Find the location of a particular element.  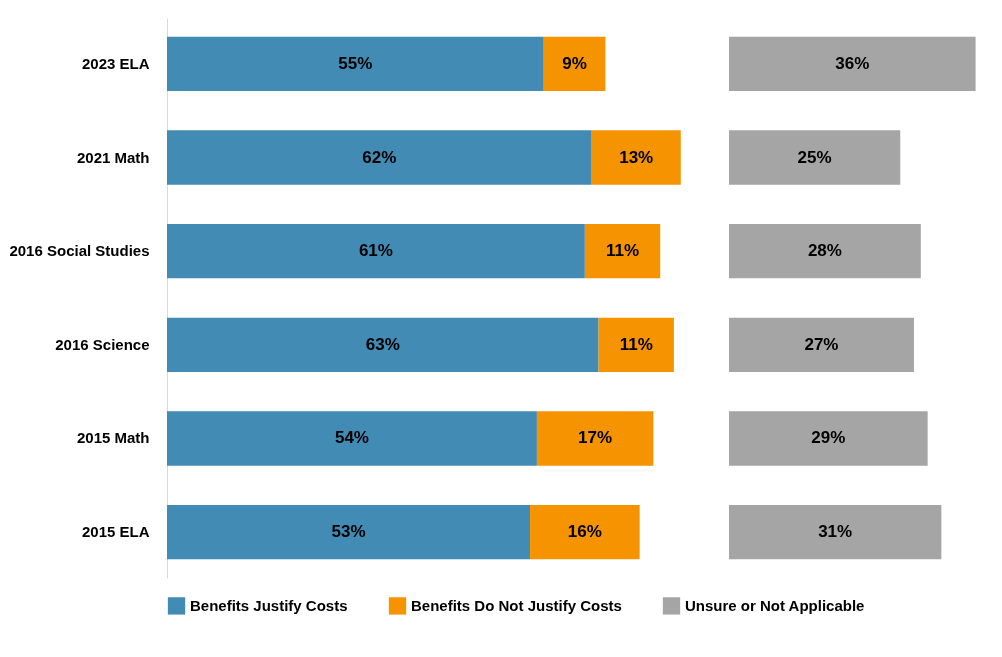

data-label: 54% is located at coordinates (351, 438).